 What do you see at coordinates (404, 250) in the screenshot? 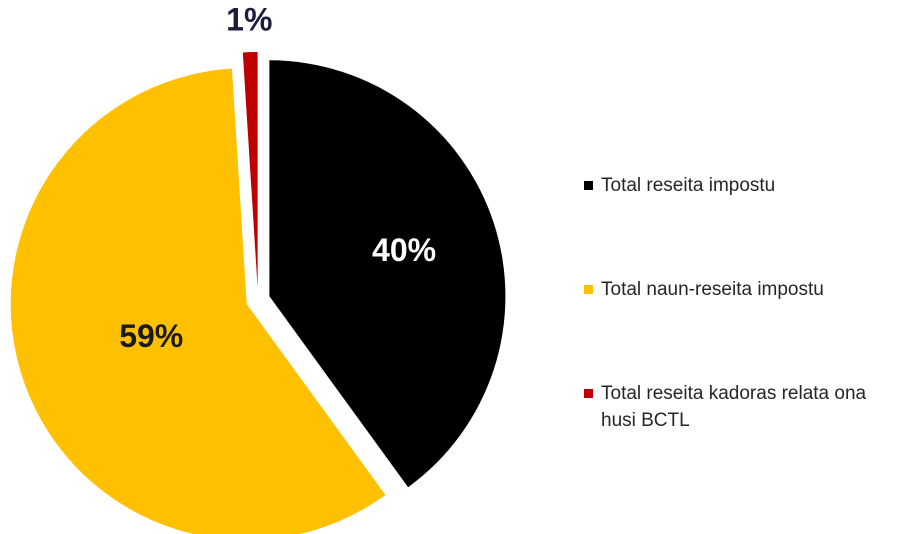
I see `slice-label: 40%` at bounding box center [404, 250].